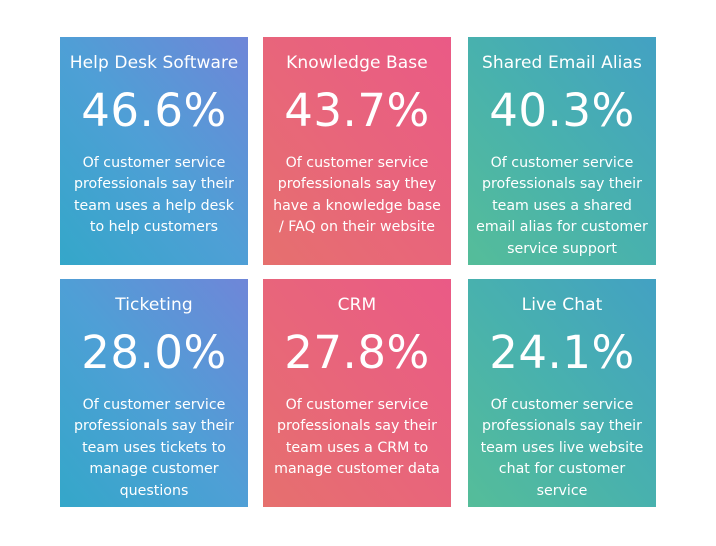 The image size is (716, 546). What do you see at coordinates (562, 352) in the screenshot?
I see `card-value: 24.1%` at bounding box center [562, 352].